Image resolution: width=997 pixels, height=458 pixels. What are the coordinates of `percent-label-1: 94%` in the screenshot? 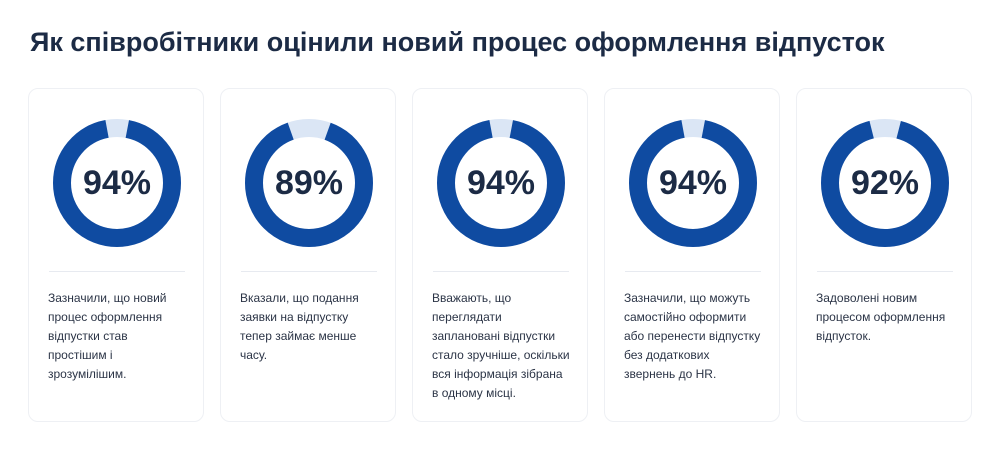 It's located at (117, 183).